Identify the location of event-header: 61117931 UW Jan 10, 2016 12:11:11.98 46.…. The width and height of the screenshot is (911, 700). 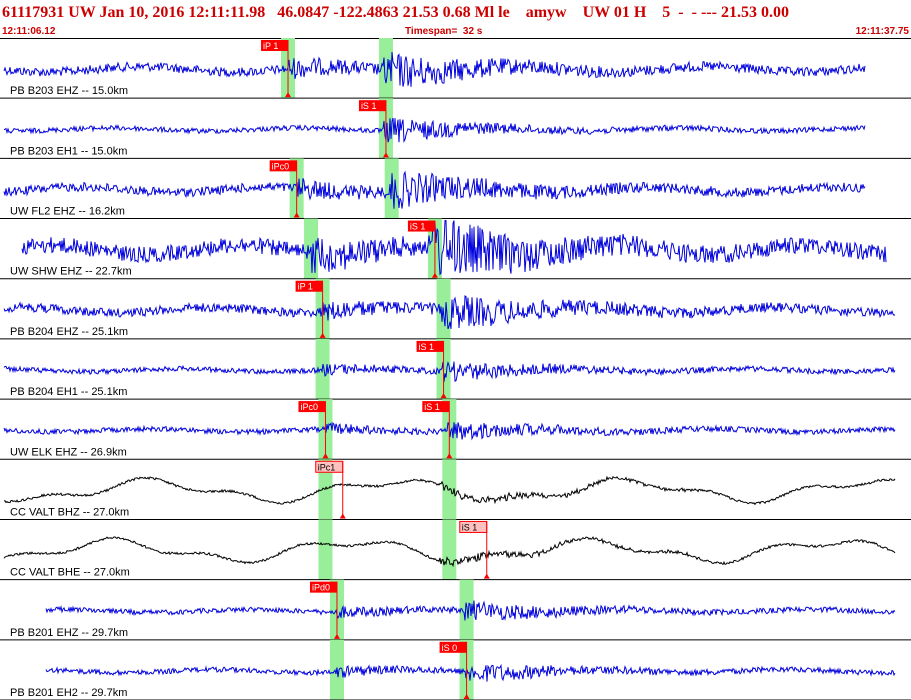
(455, 19).